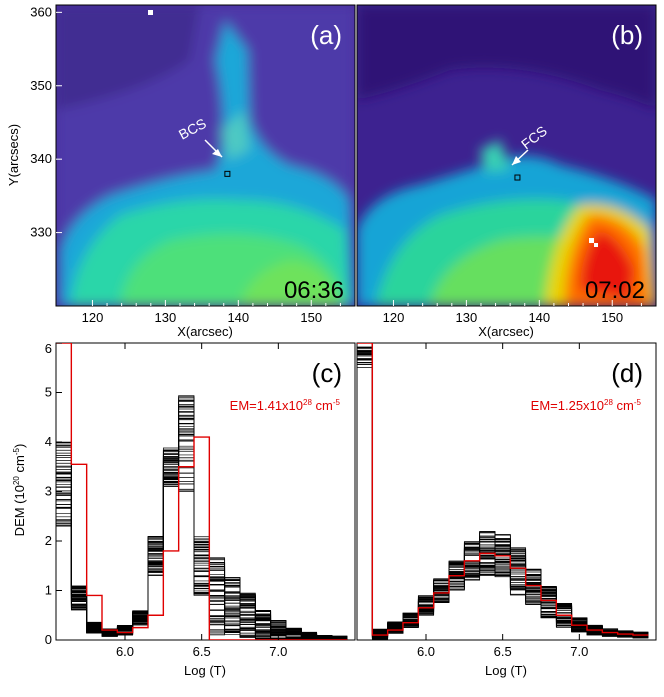  Describe the element at coordinates (41, 232) in the screenshot. I see `panel-a-ytick-label: 330` at that location.